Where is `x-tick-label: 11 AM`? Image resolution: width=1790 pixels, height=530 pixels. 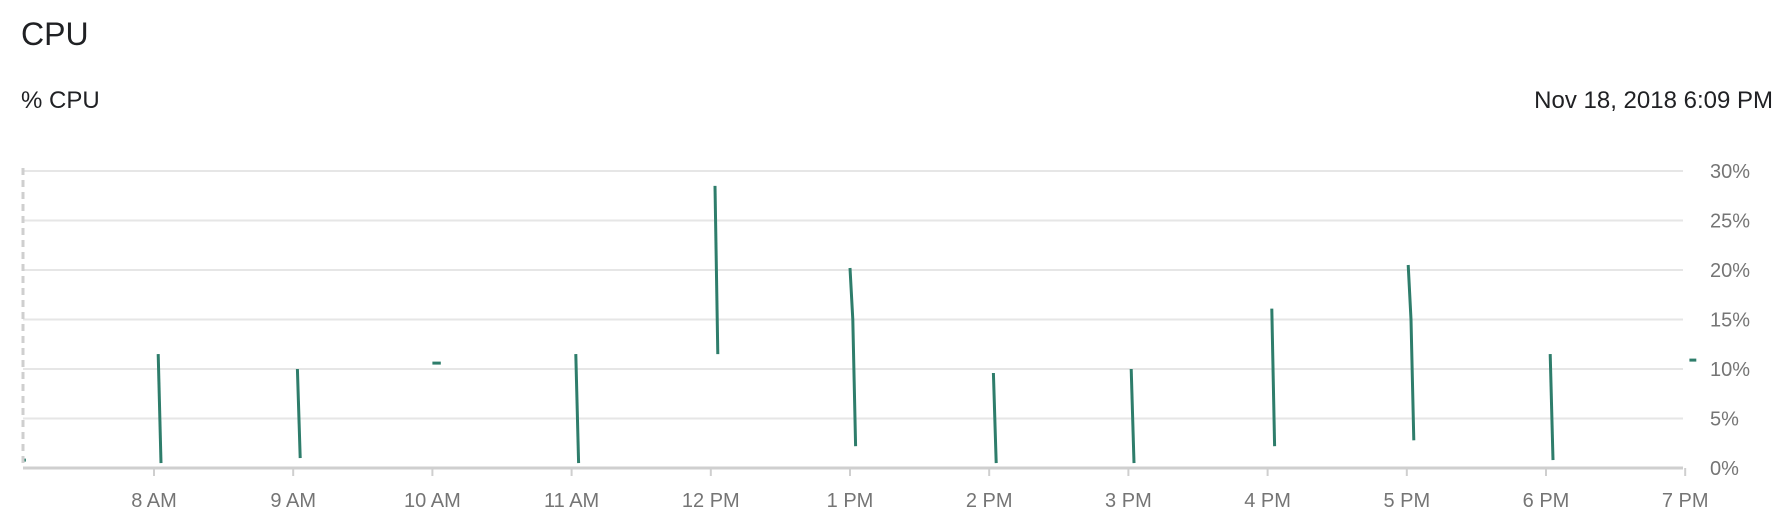
x-tick-label: 11 AM is located at coordinates (571, 501).